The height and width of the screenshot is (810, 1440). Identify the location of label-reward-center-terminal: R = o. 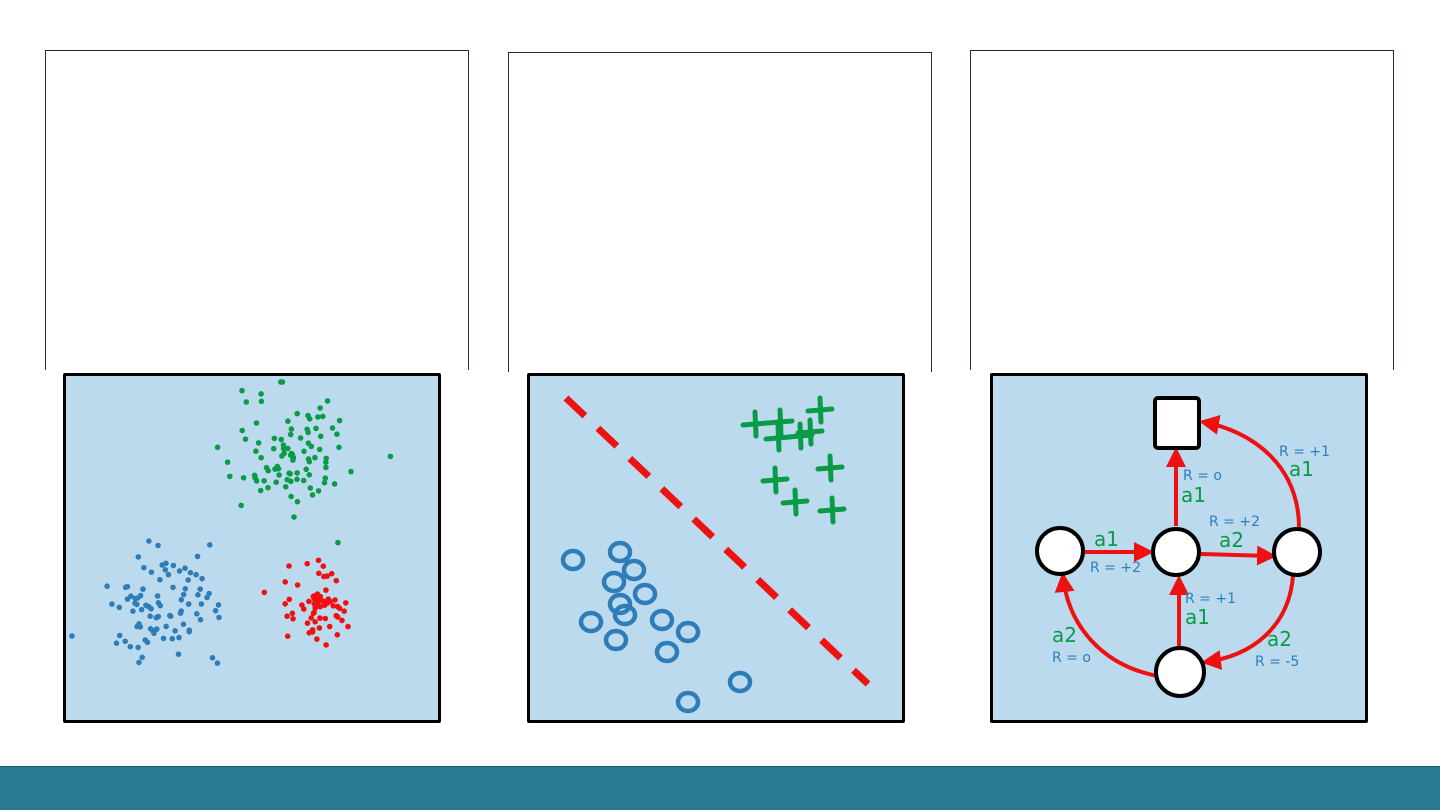
(1202, 476).